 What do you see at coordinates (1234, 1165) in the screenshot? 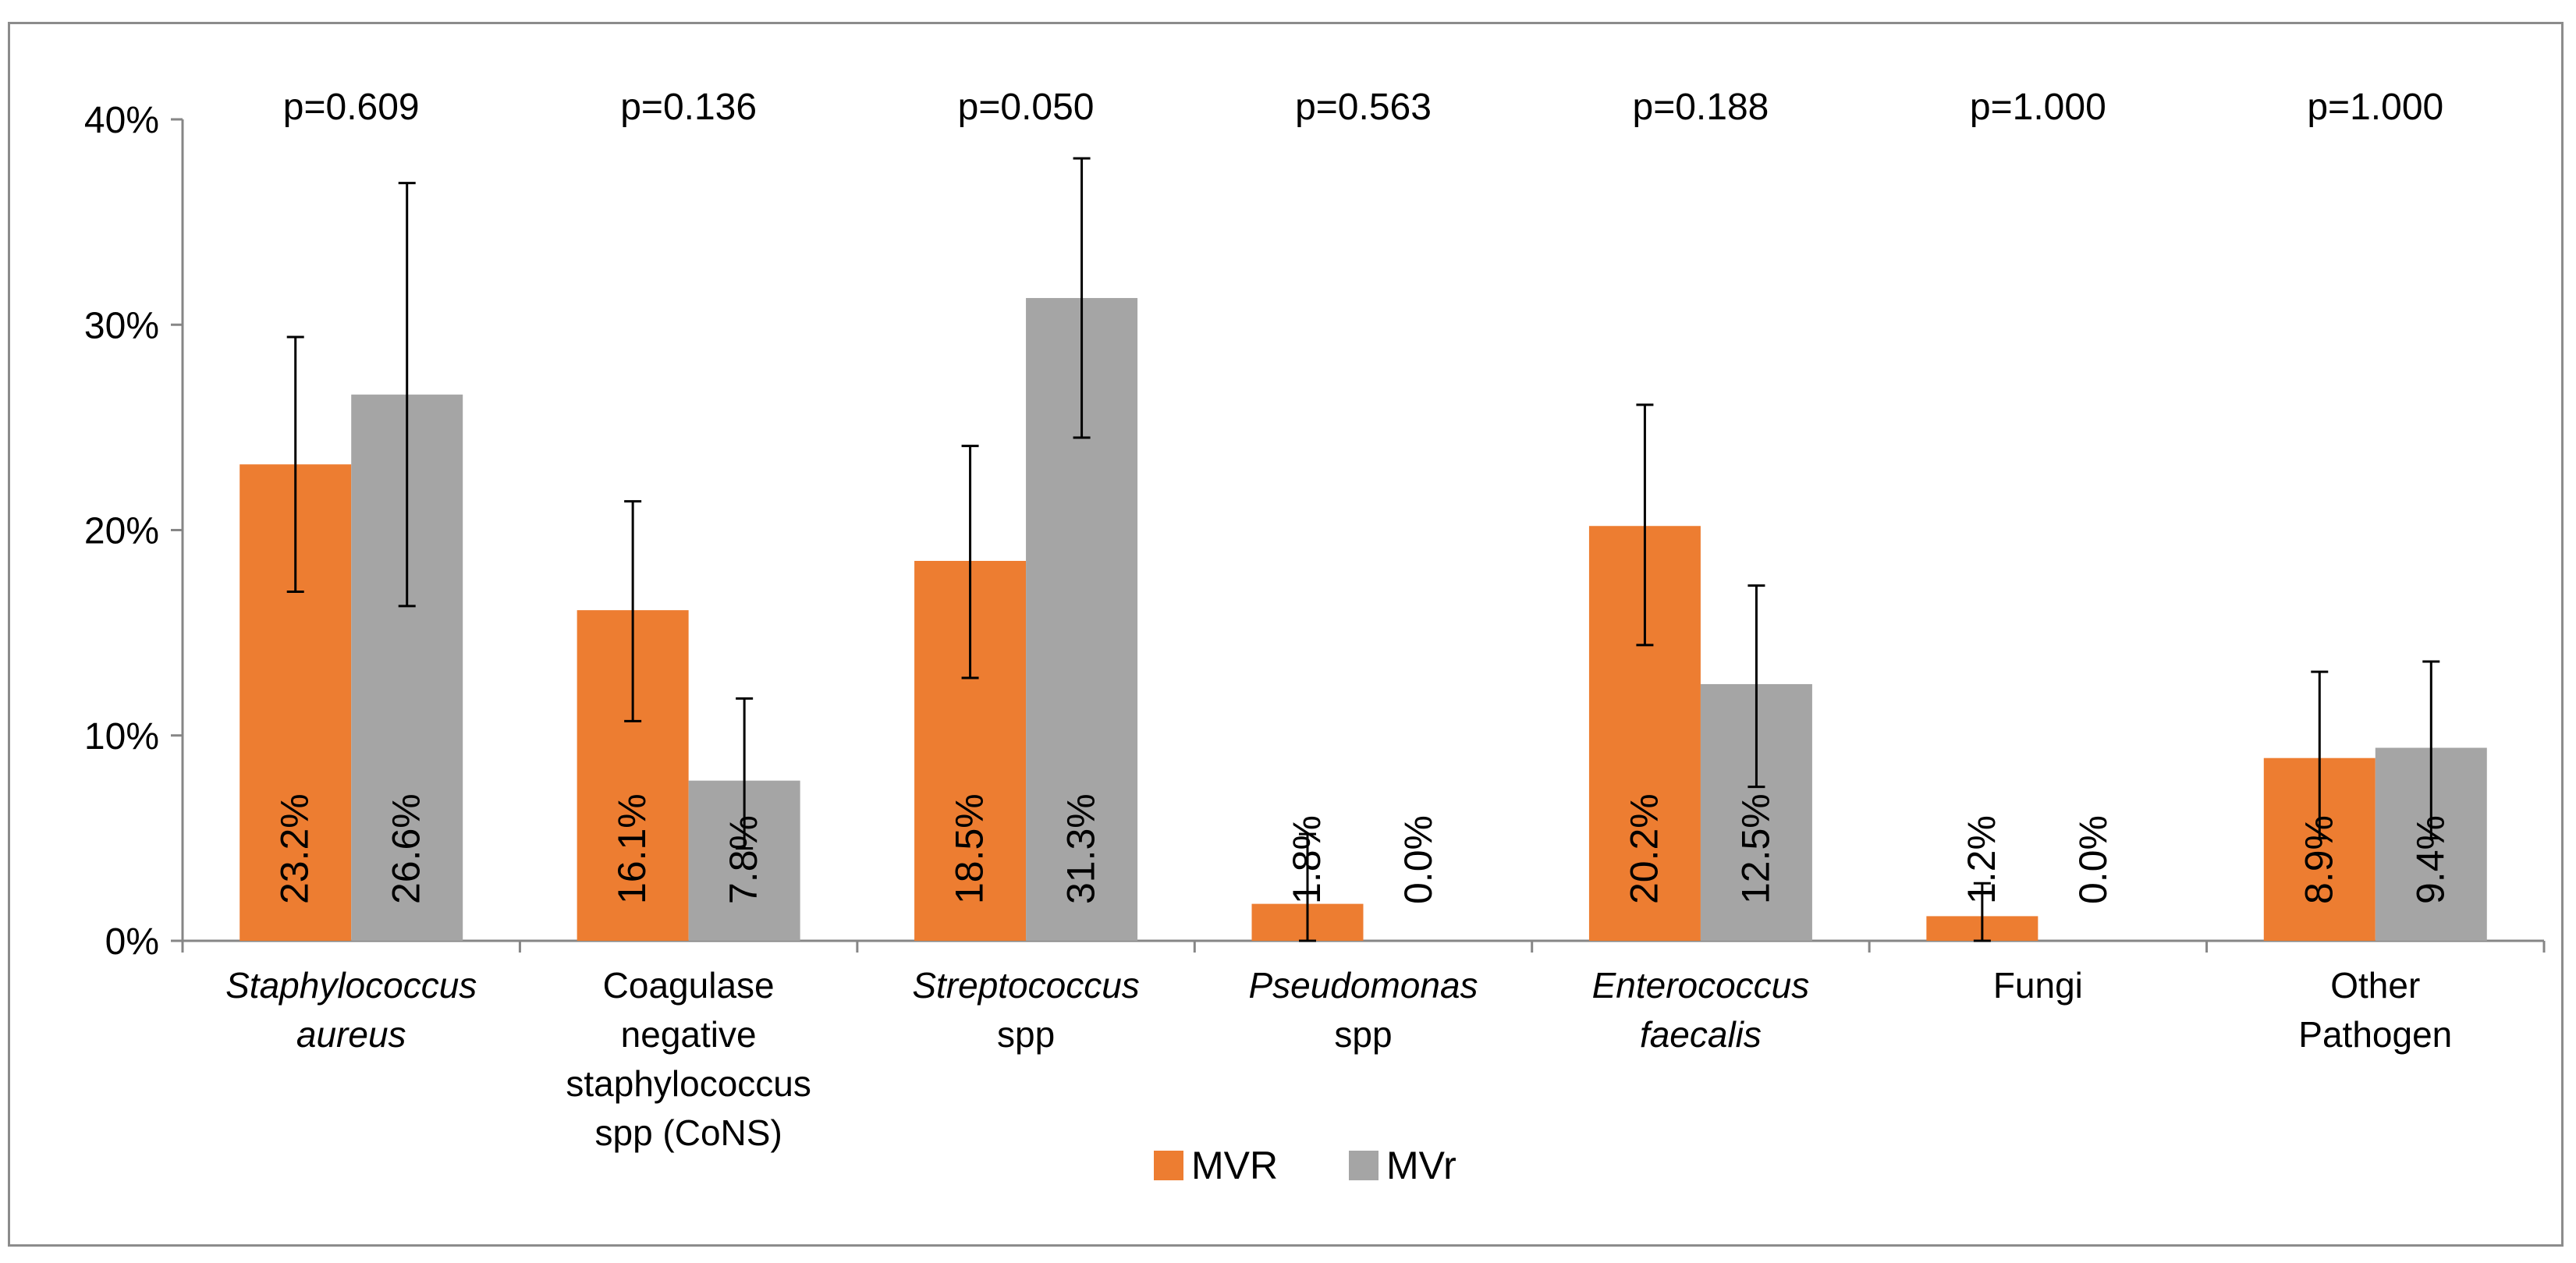
I see `legend-label-mvr: MVR` at bounding box center [1234, 1165].